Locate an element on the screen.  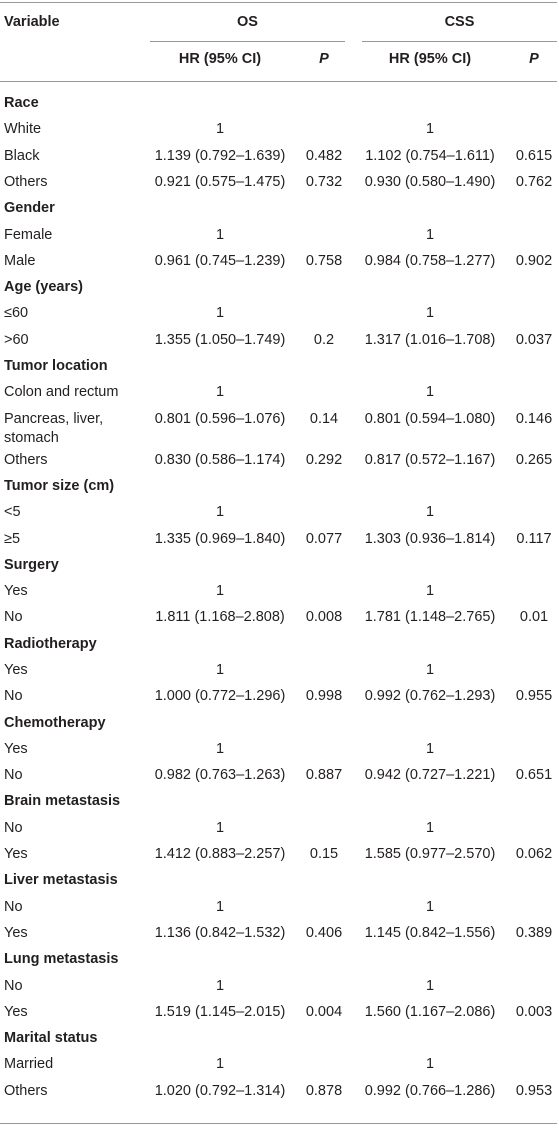
row-label: Married is located at coordinates (29, 1064).